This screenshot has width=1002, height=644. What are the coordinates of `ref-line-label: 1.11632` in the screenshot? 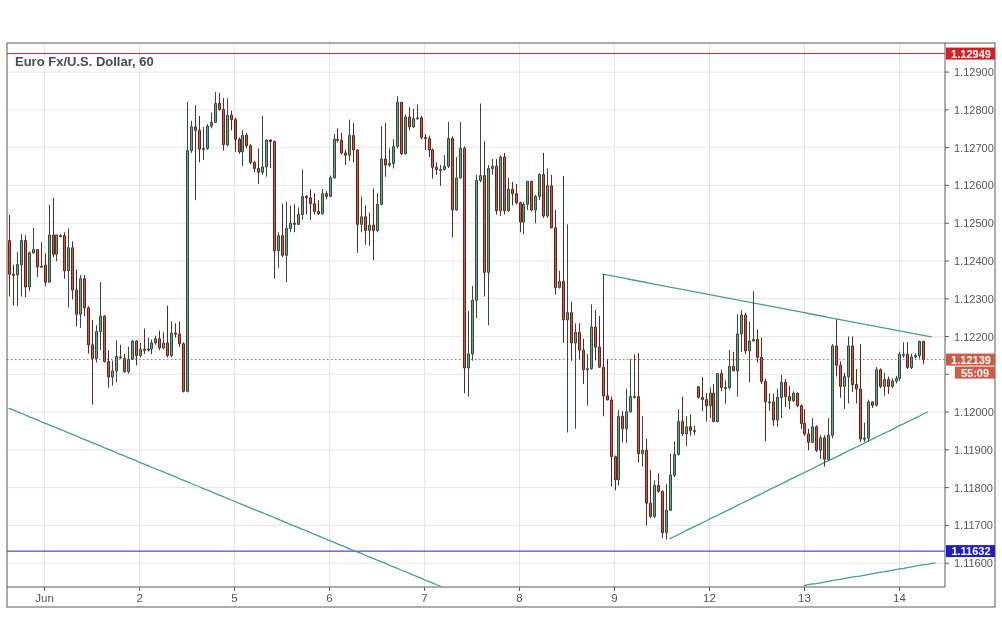 It's located at (971, 551).